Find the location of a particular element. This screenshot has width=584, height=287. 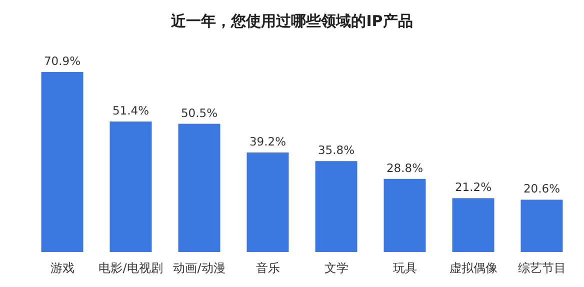

x-tick-label: 文学 is located at coordinates (336, 268).